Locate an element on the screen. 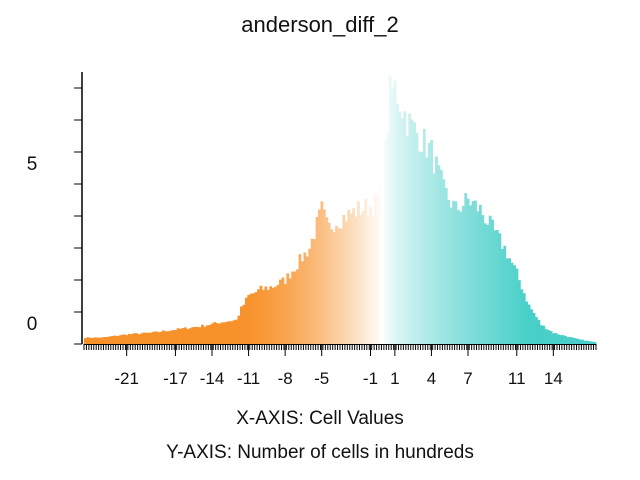  y-tick-label: 5 is located at coordinates (32, 164).